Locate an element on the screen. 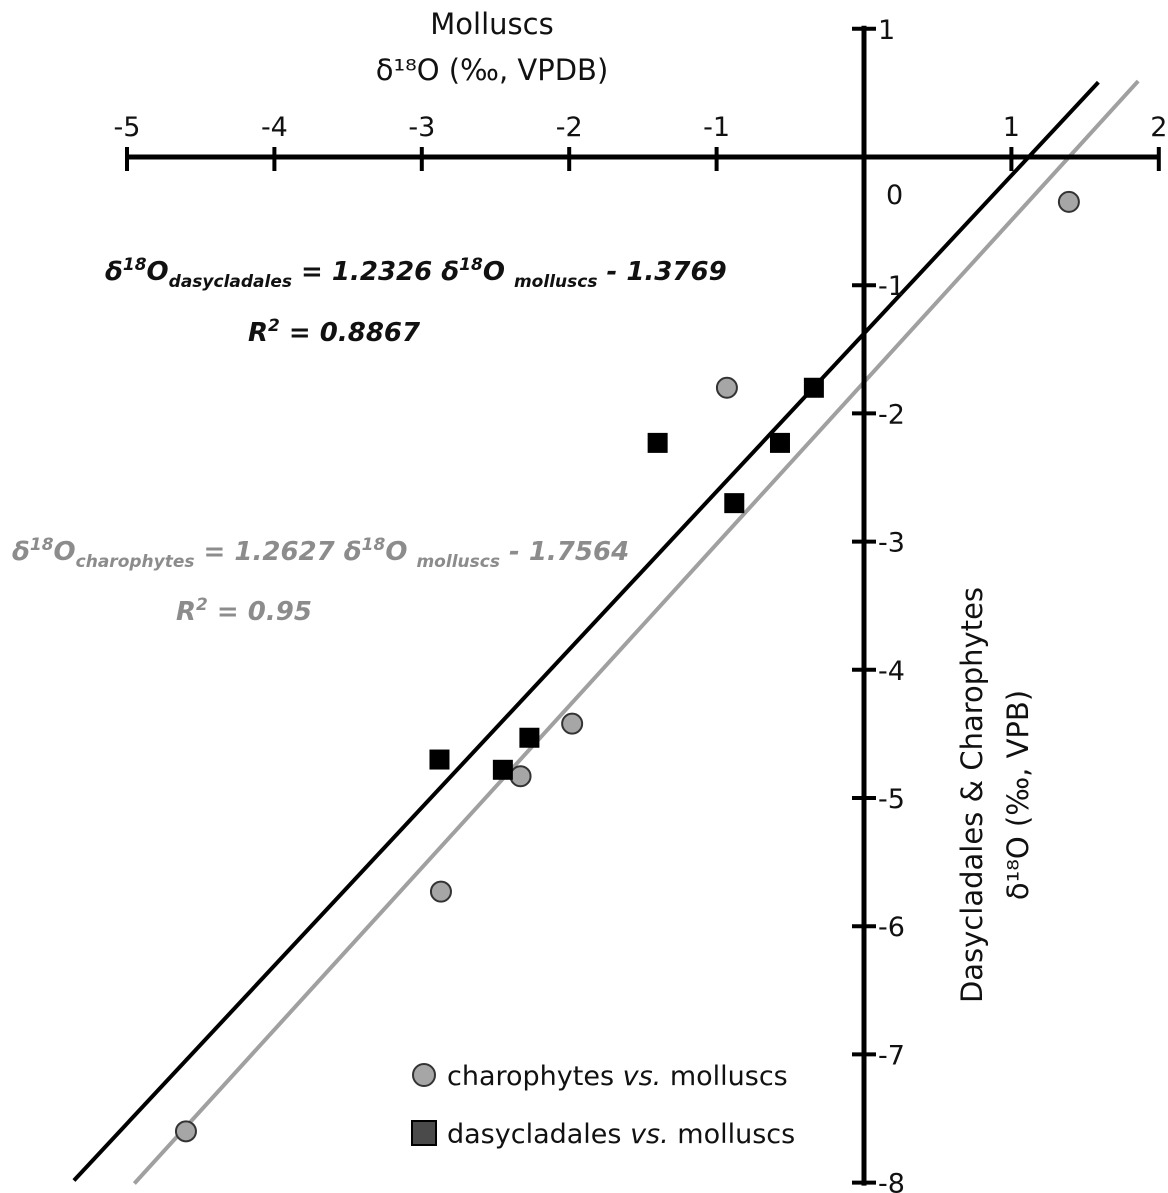  x-tick-label: 2 is located at coordinates (1158, 127).